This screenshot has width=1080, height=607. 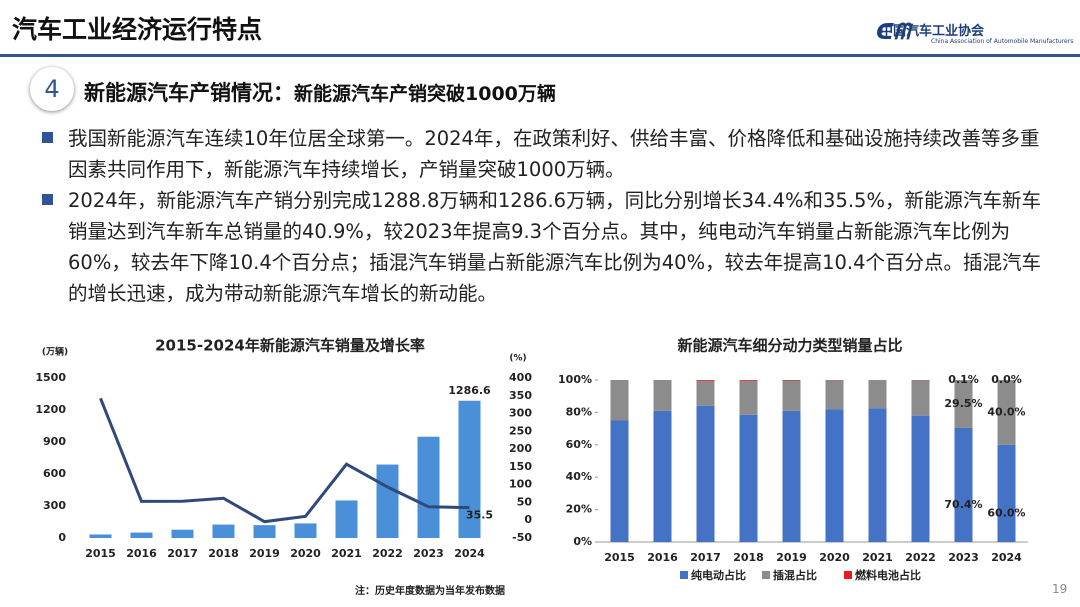 I want to click on data-label: 0.1%, so click(x=963, y=379).